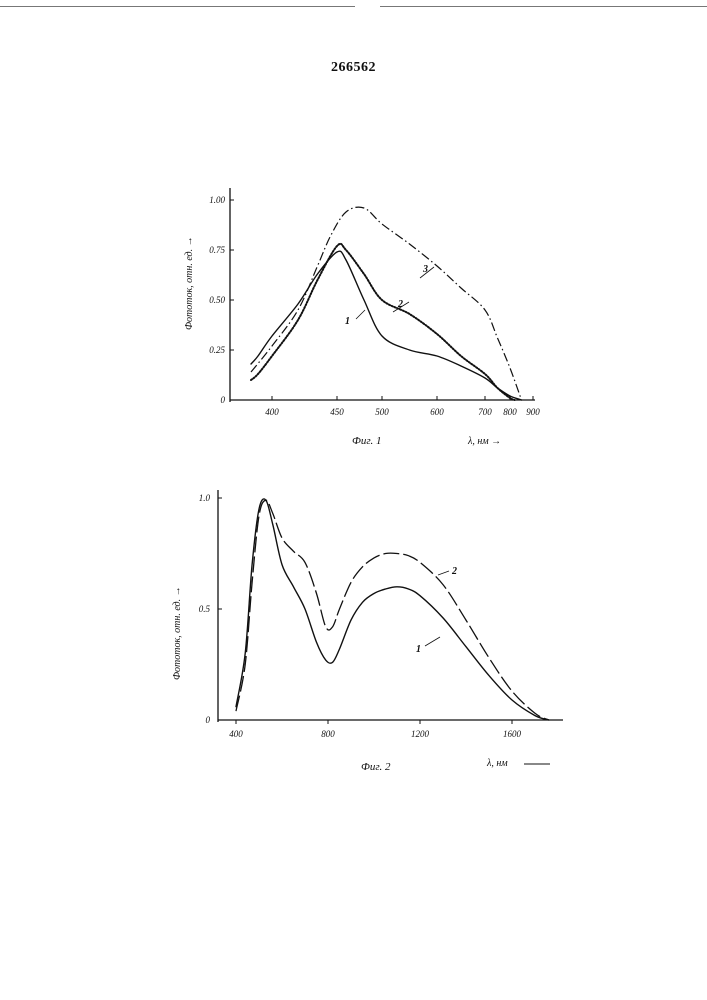 This screenshot has height=1000, width=707. Describe the element at coordinates (328, 734) in the screenshot. I see `x-tick-label: 800` at that location.